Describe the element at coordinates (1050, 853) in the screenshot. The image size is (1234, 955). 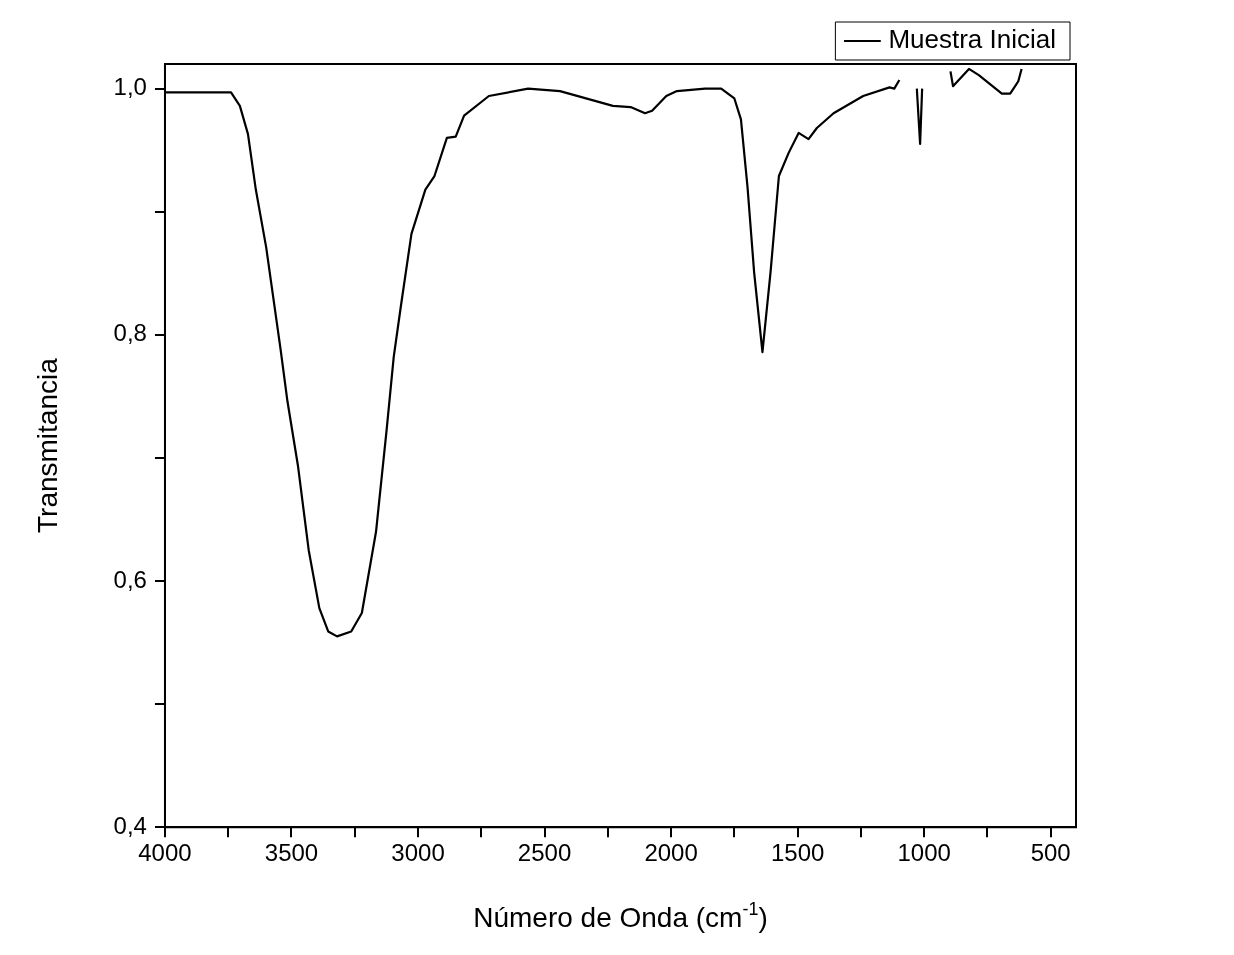
I see `x-tick-label: 500` at that location.